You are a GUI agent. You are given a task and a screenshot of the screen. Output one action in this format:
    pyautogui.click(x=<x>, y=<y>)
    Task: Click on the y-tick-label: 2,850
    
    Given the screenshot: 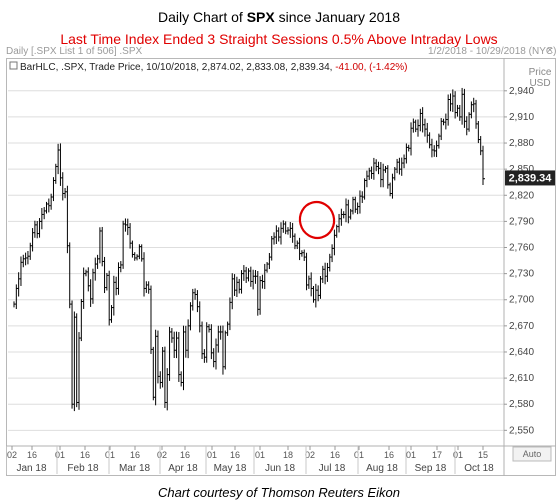 What is the action you would take?
    pyautogui.click(x=521, y=169)
    